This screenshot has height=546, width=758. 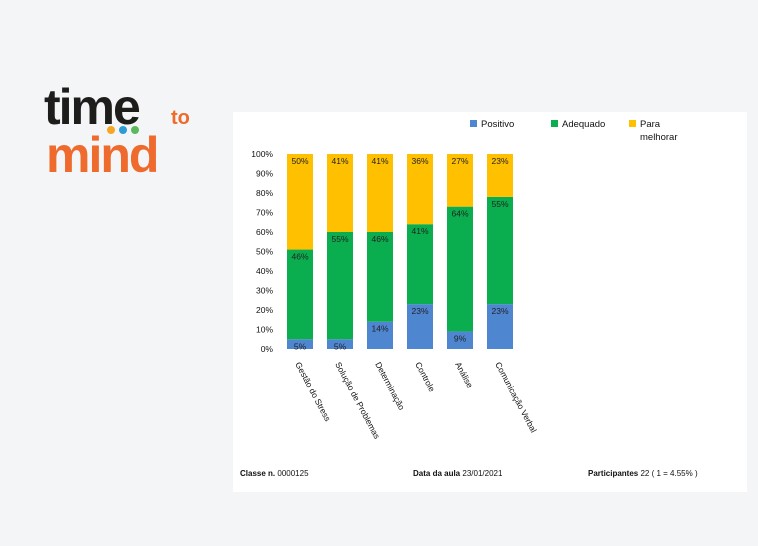 What do you see at coordinates (293, 473) in the screenshot?
I see `footer-class-value: 0000125` at bounding box center [293, 473].